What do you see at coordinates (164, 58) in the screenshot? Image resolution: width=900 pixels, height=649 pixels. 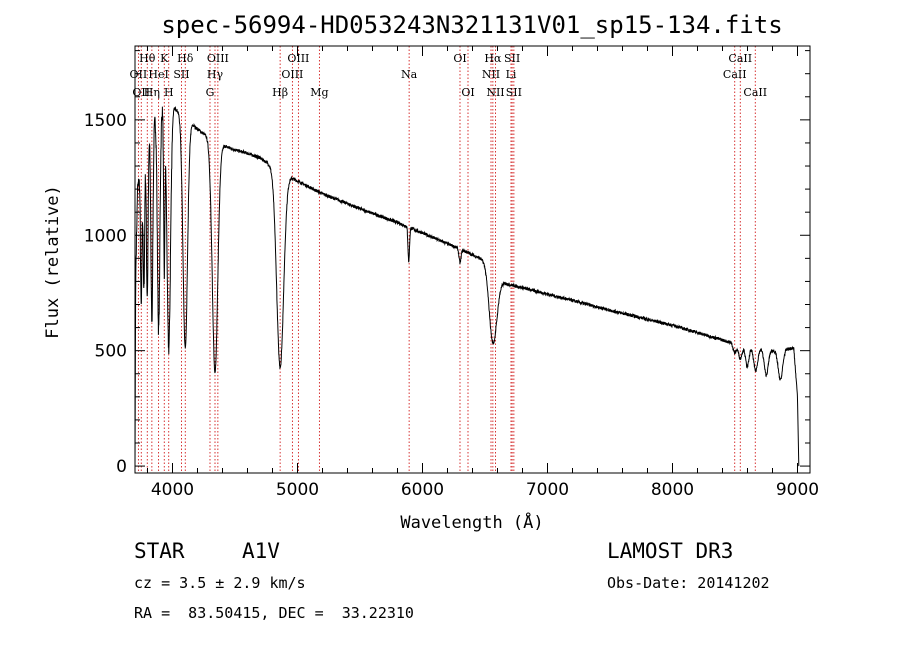 I see `line-marker-label: K` at bounding box center [164, 58].